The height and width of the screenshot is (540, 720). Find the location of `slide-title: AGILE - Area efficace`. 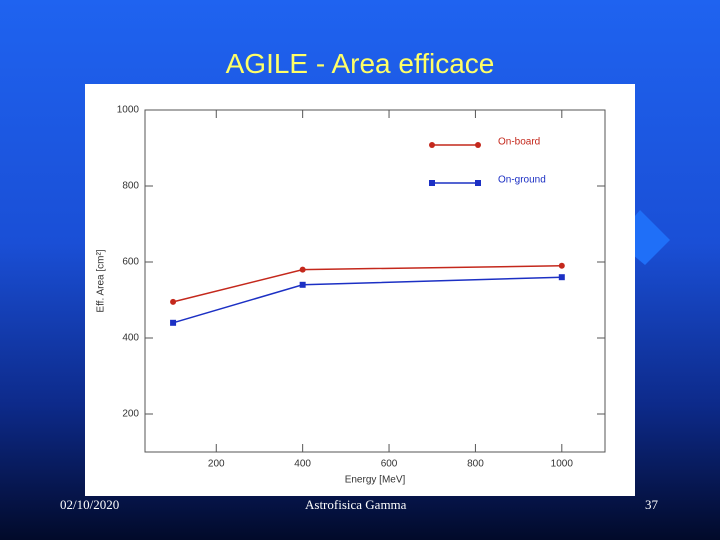

slide-title: AGILE - Area efficace is located at coordinates (360, 63).